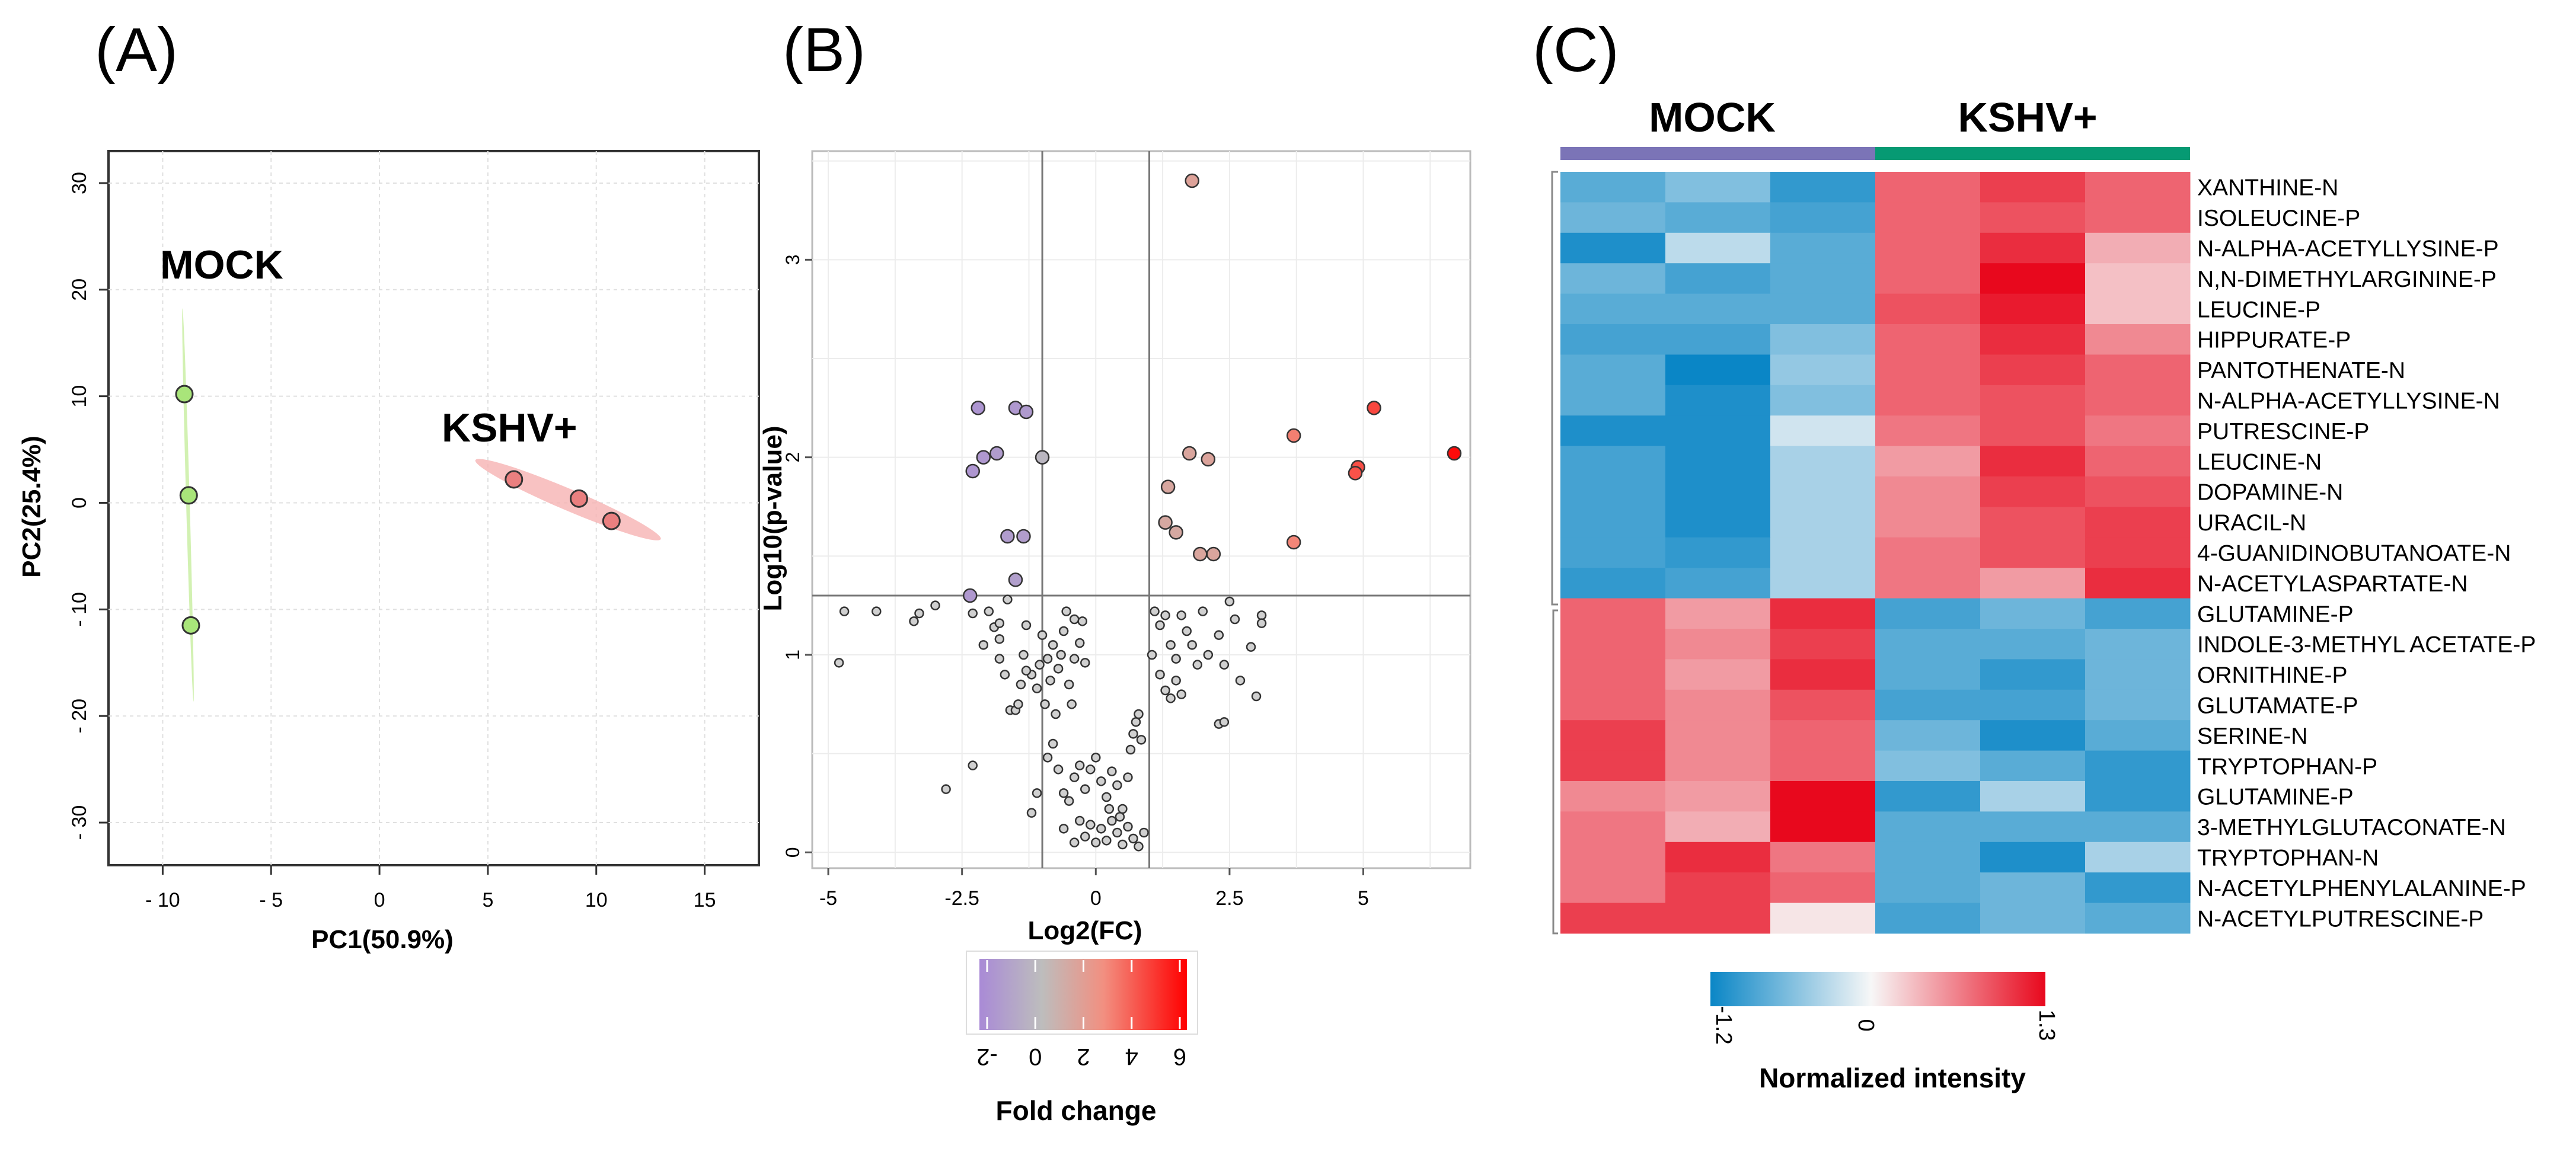 This screenshot has width=2576, height=1155. Describe the element at coordinates (188, 505) in the screenshot. I see `pca-mock-ellipse` at that location.